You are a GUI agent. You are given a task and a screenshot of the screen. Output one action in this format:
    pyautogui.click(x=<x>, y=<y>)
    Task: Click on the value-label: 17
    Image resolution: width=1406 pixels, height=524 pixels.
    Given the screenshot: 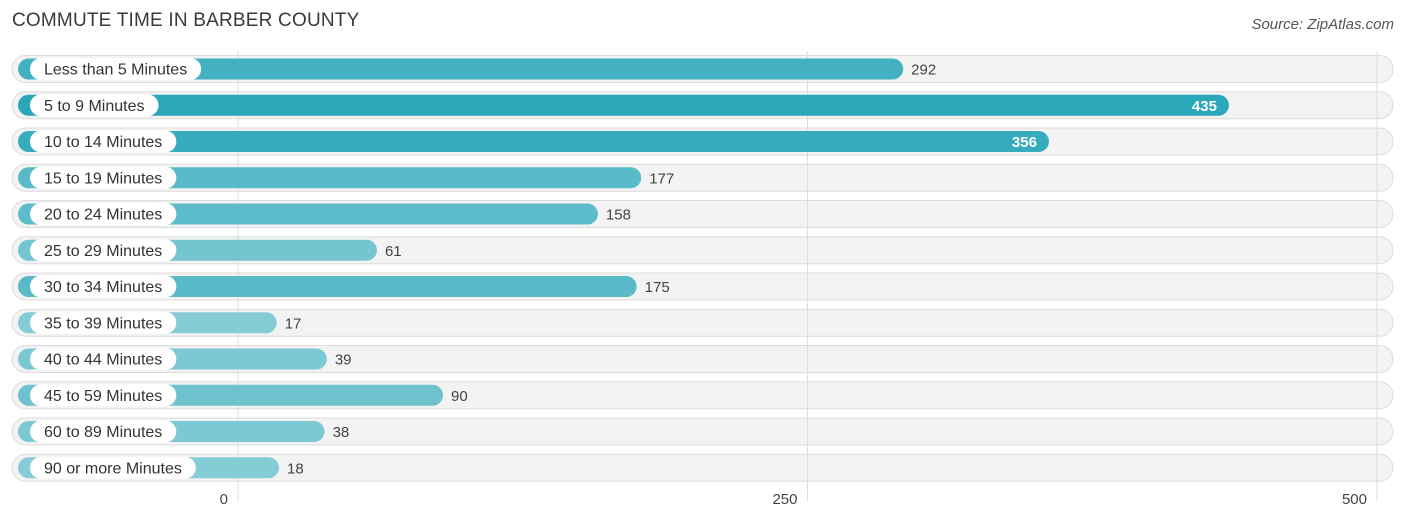 What is the action you would take?
    pyautogui.click(x=293, y=323)
    